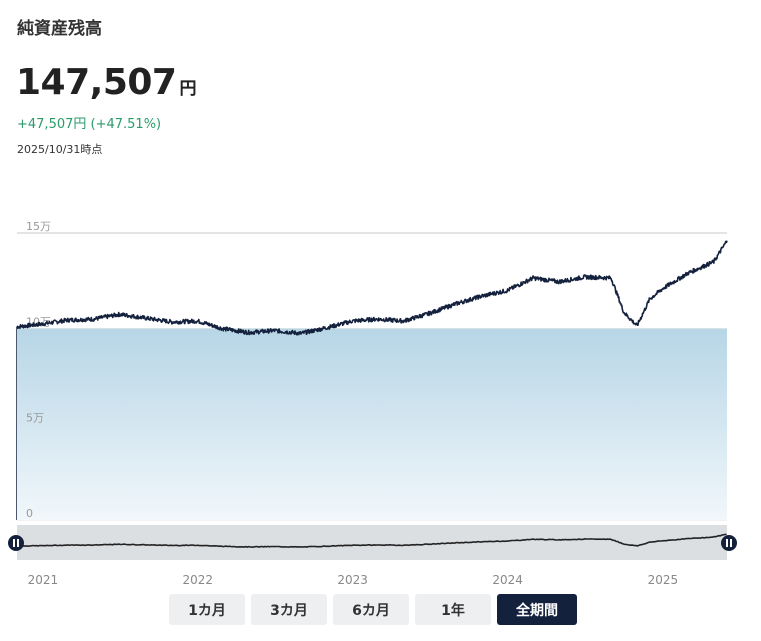 The image size is (761, 641). Describe the element at coordinates (198, 580) in the screenshot. I see `x-tick-label: 2022` at that location.